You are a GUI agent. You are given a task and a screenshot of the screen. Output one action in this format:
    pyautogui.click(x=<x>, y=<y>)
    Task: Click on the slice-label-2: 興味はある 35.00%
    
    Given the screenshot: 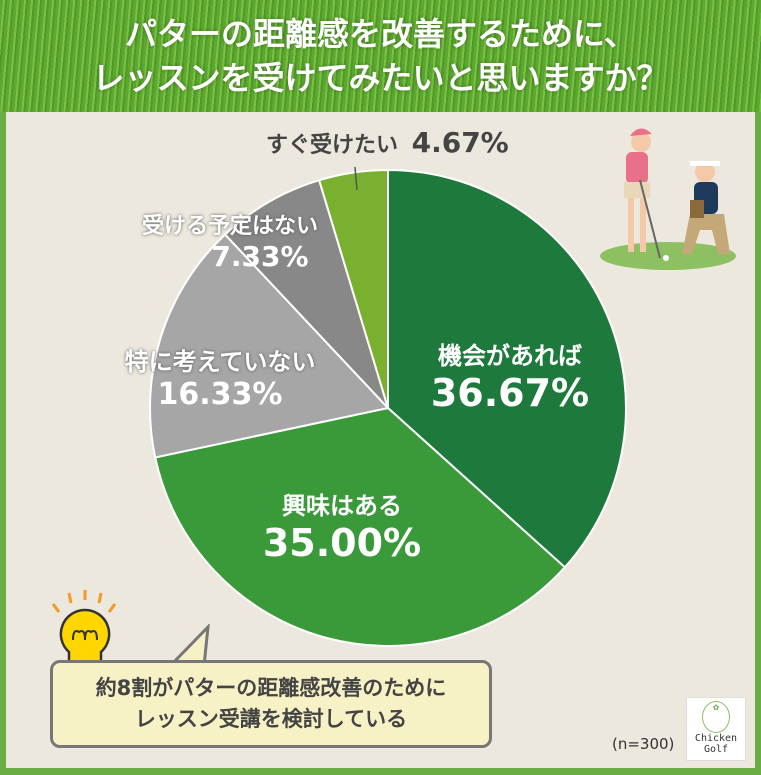 What is the action you would take?
    pyautogui.click(x=342, y=525)
    